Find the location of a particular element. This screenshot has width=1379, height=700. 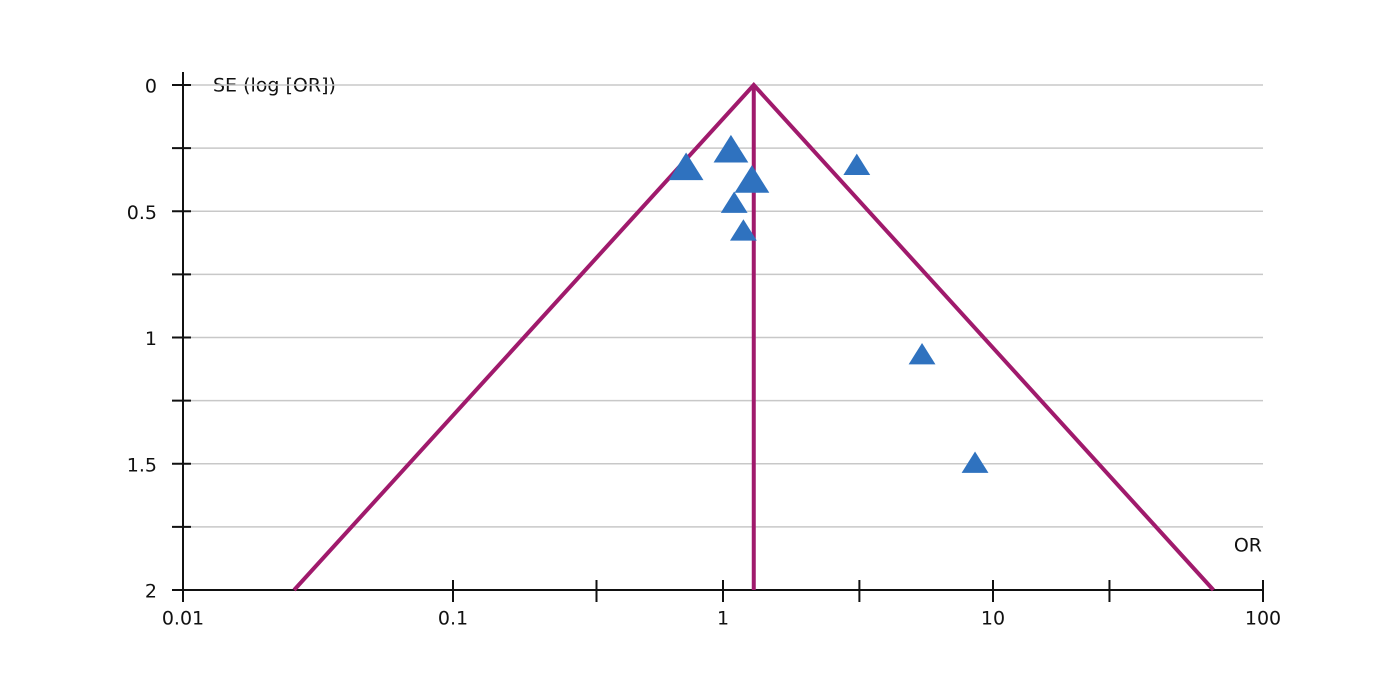

y-tick-label: 0 is located at coordinates (151, 87).